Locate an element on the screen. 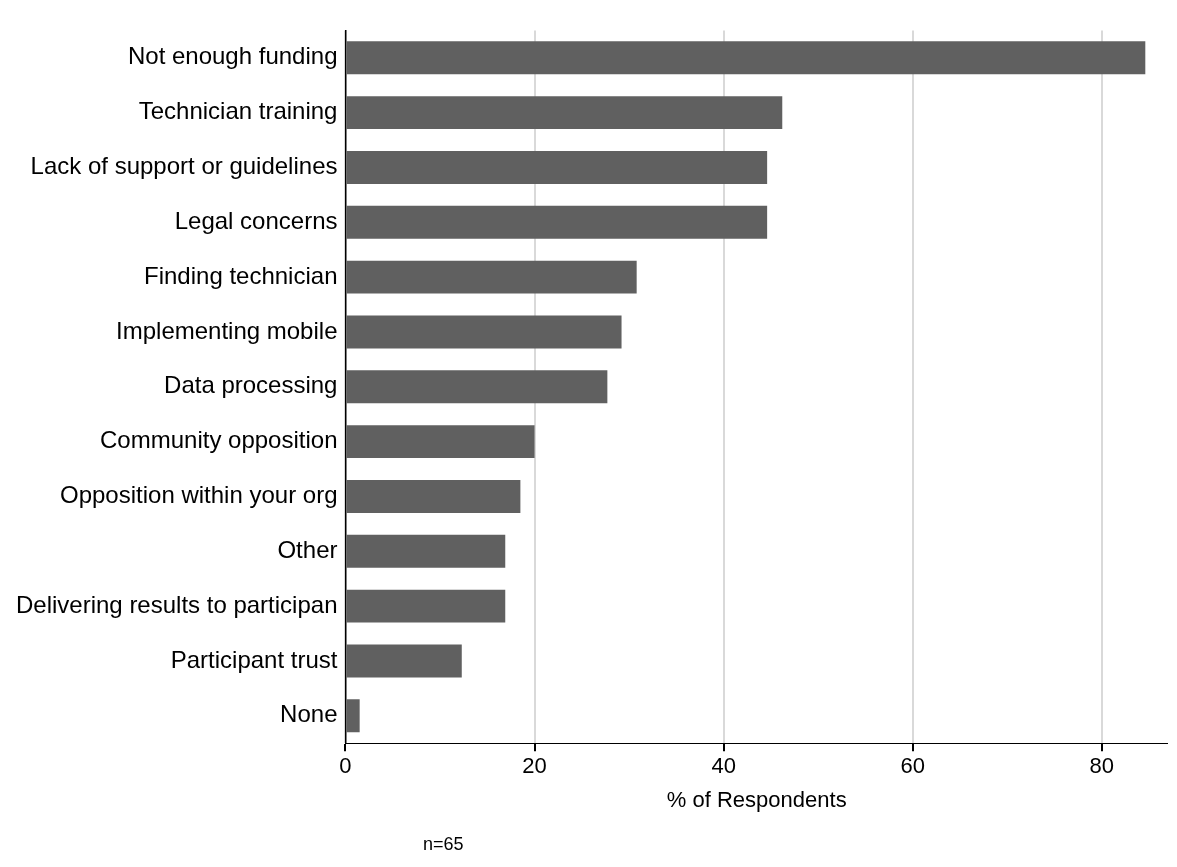 This screenshot has width=1177, height=867. y-tick-label: Finding technician is located at coordinates (241, 275).